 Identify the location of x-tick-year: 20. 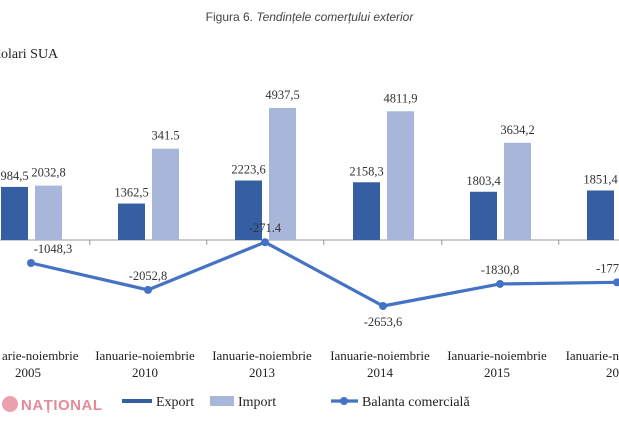
(612, 372).